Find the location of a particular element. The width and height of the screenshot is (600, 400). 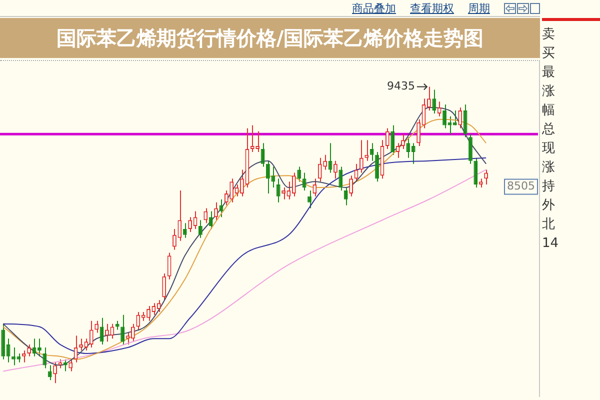

text: 持 is located at coordinates (549, 187).